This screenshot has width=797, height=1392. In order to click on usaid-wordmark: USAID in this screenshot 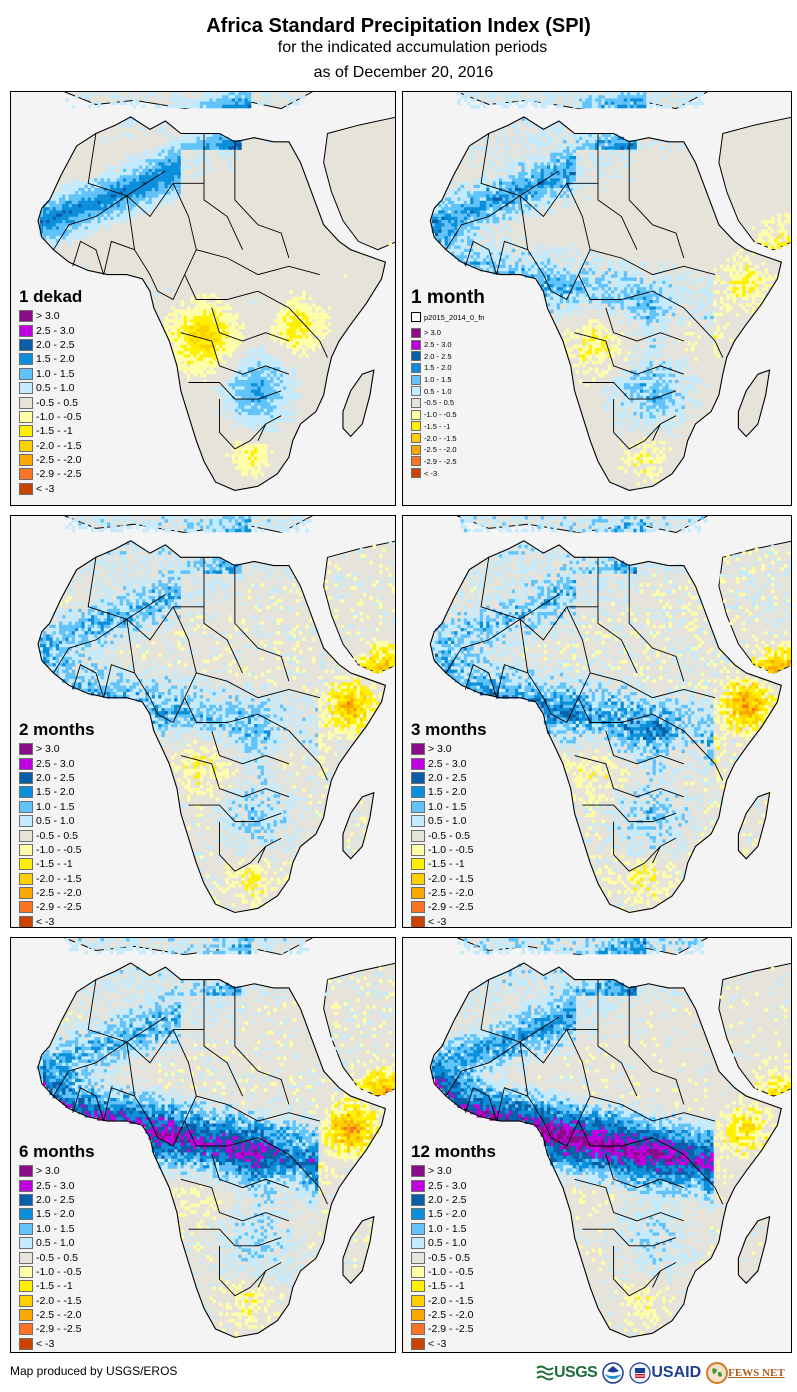, I will do `click(676, 1373)`.